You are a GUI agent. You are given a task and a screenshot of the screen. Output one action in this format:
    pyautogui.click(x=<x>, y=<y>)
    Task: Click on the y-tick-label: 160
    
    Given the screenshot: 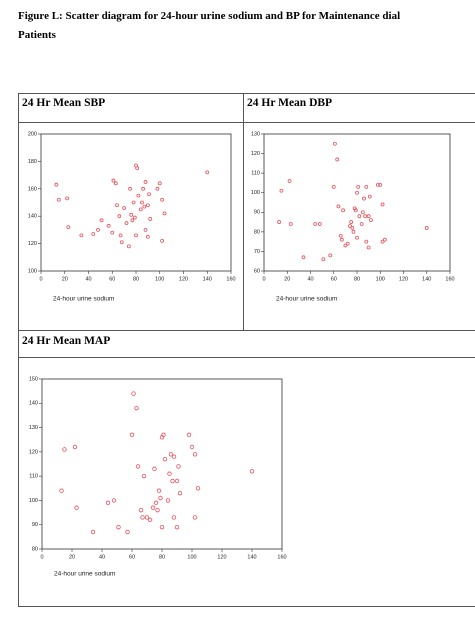 What is the action you would take?
    pyautogui.click(x=32, y=189)
    